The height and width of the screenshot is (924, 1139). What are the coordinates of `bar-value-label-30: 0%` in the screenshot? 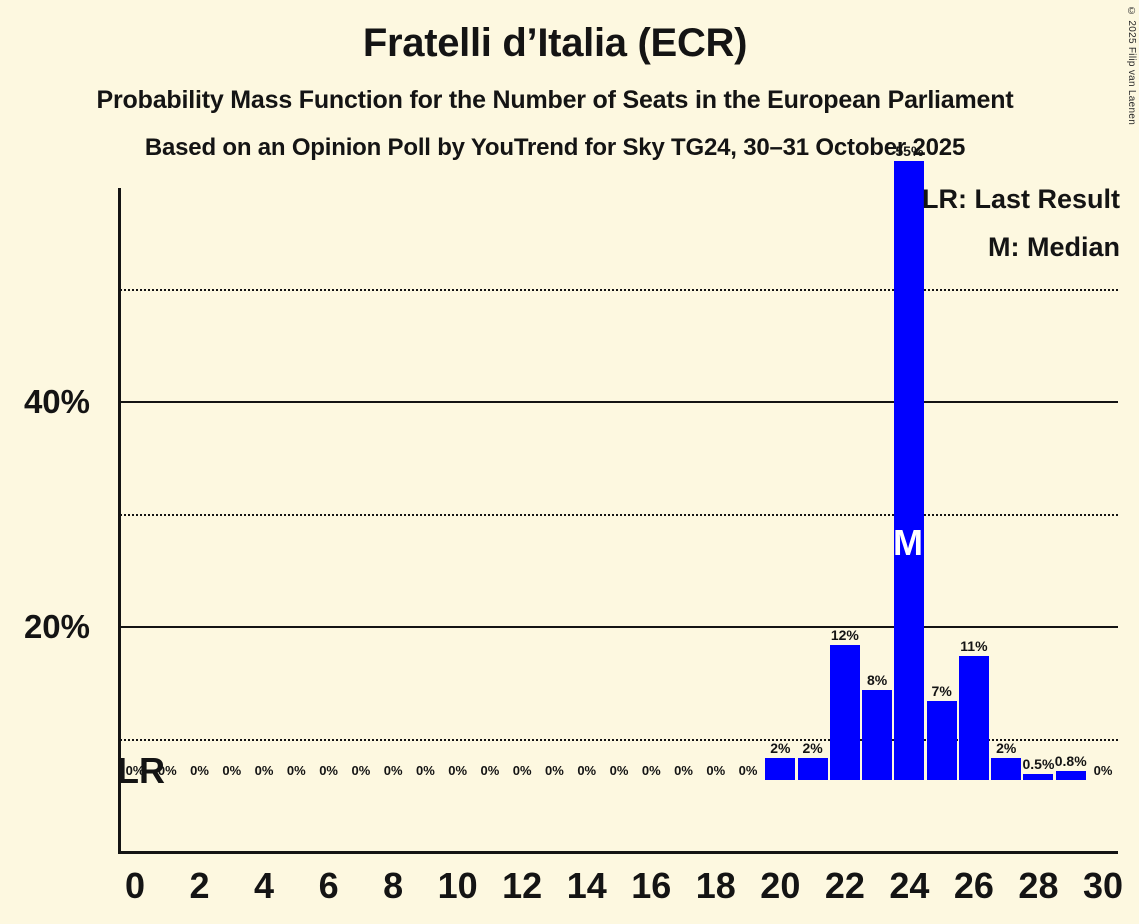 It's located at (1103, 770).